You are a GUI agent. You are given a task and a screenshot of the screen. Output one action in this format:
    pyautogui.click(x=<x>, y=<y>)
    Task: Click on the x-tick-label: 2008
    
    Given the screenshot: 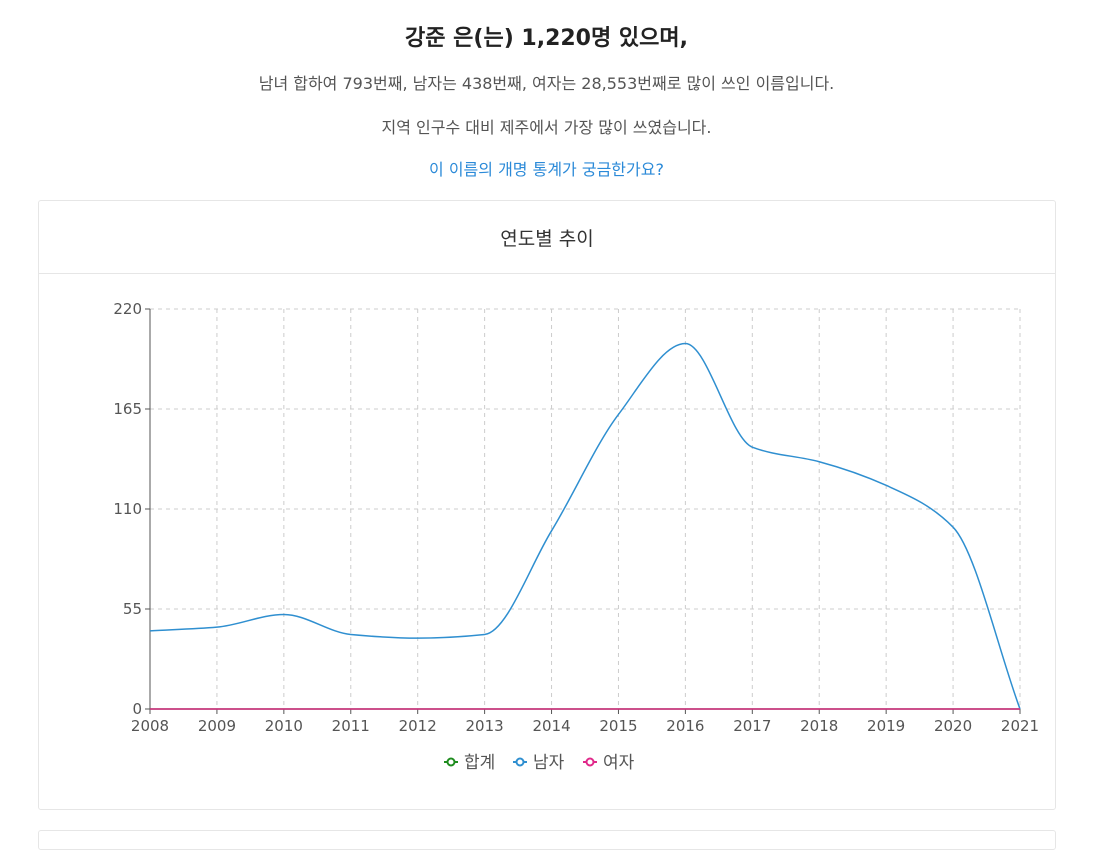 What is the action you would take?
    pyautogui.click(x=150, y=726)
    